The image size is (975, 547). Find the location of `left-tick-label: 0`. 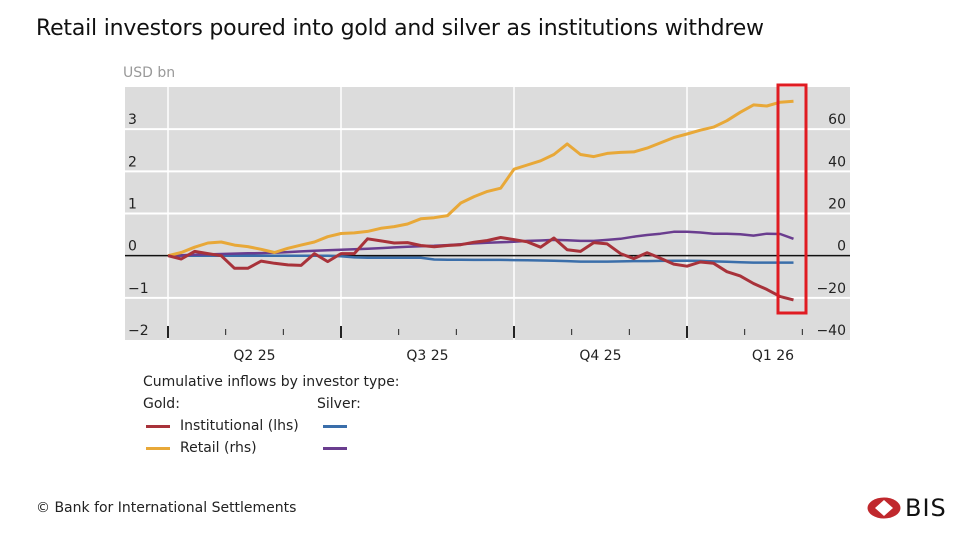

left-tick-label: 0 is located at coordinates (132, 247).